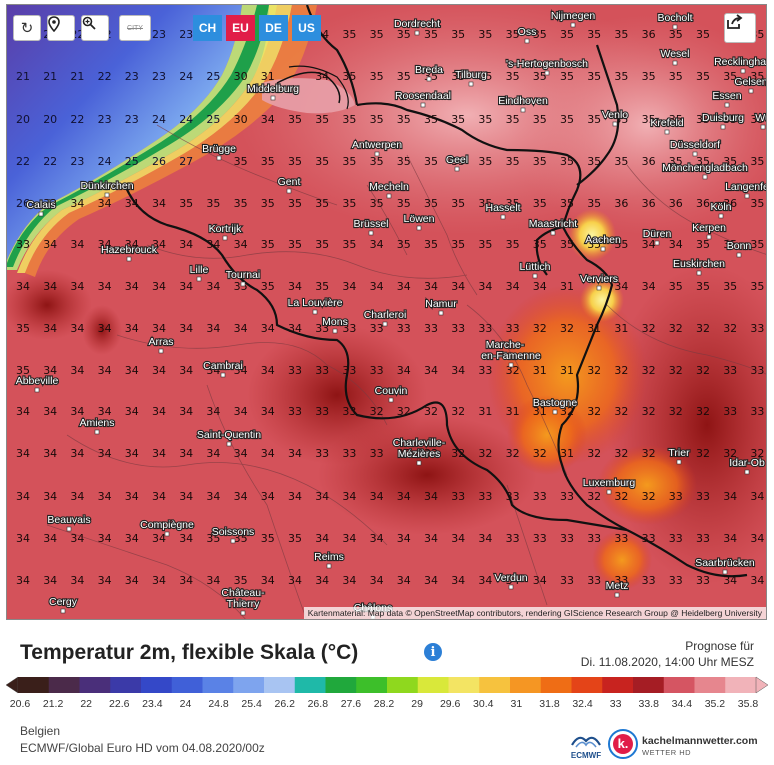 Image resolution: width=774 pixels, height=765 pixels. I want to click on city-label: Brügge, so click(219, 151).